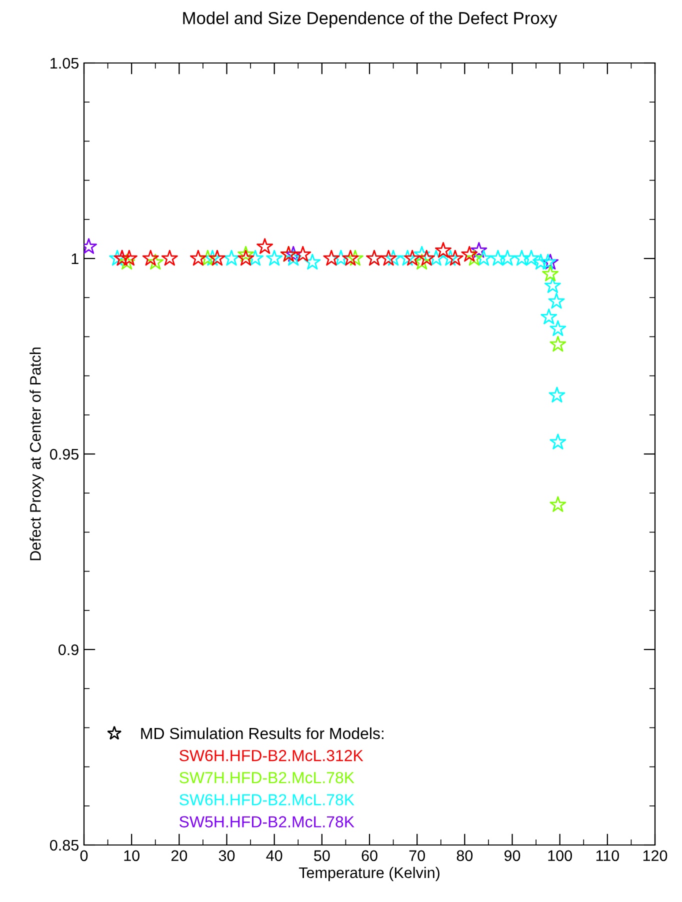 This screenshot has height=902, width=682. What do you see at coordinates (226, 856) in the screenshot?
I see `x-tick-label: 30` at bounding box center [226, 856].